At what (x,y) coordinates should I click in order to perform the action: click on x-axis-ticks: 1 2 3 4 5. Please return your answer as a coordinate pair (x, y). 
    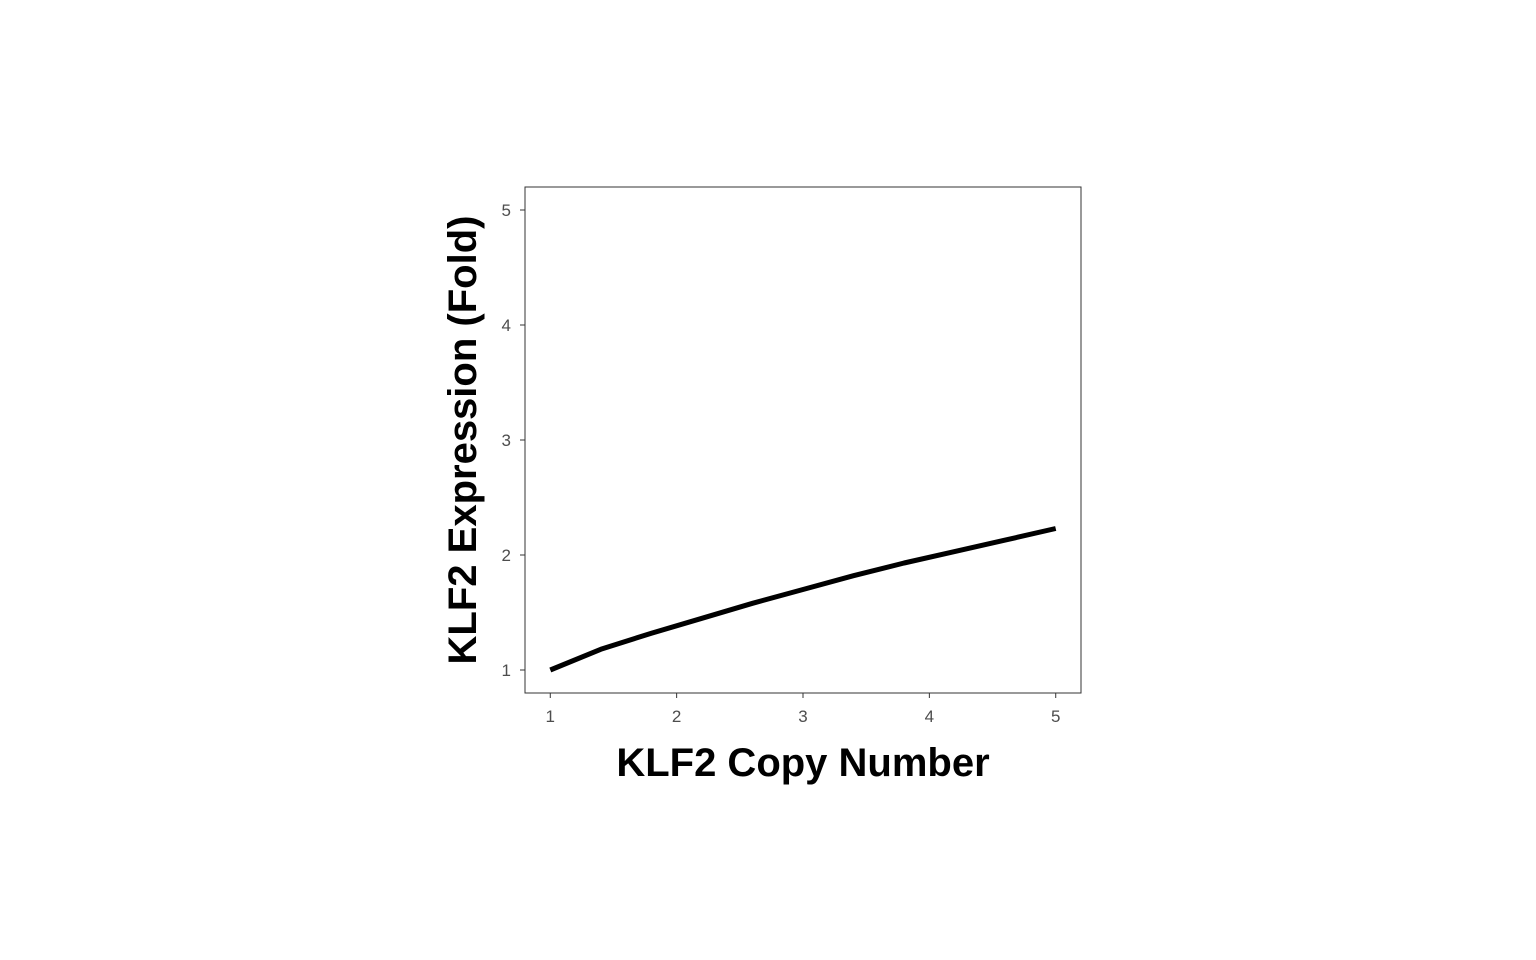
    Looking at the image, I should click on (803, 709).